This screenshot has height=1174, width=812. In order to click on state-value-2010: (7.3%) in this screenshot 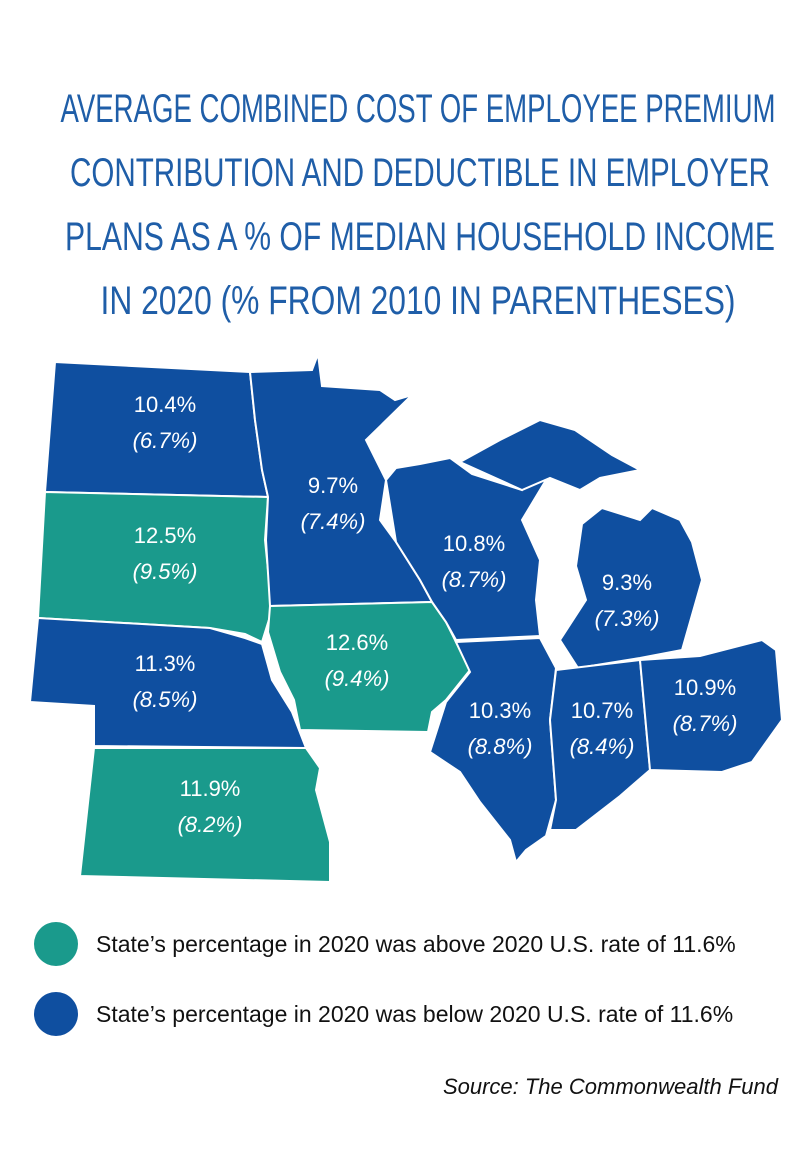, I will do `click(627, 618)`.